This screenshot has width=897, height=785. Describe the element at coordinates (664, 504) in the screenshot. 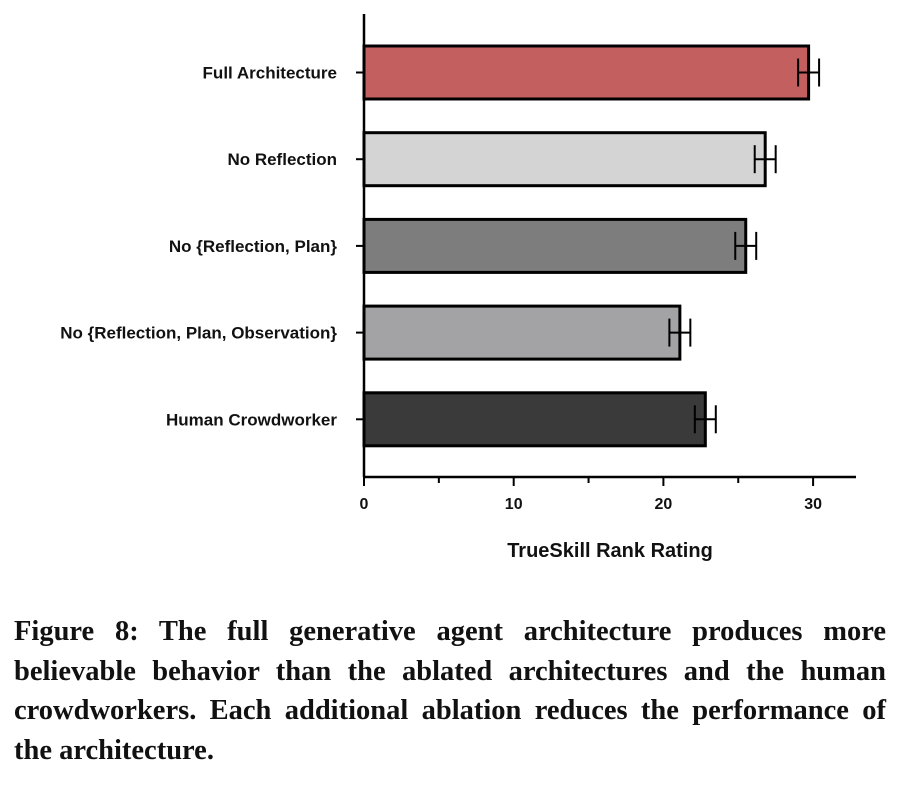

I see `x-tick-label: 20` at that location.